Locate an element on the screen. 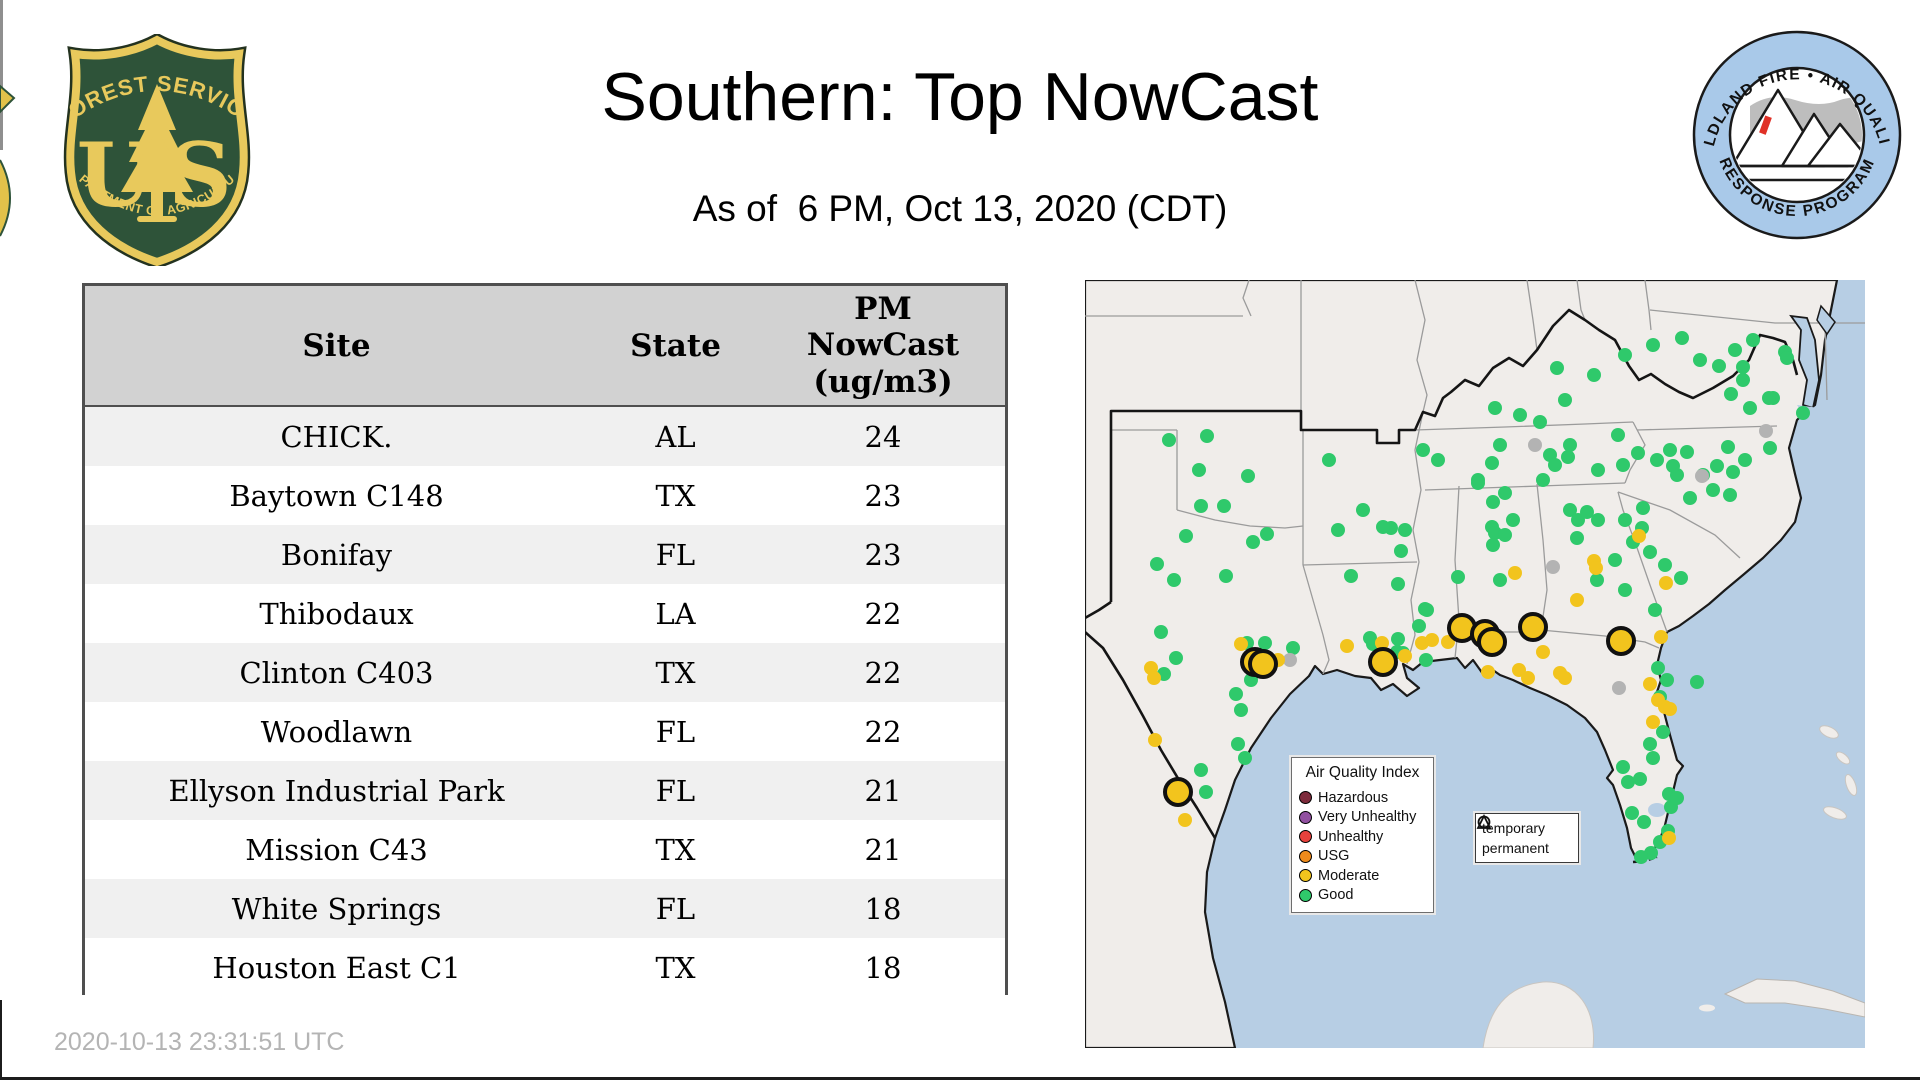  table-cell: Woodlawn is located at coordinates (336, 731).